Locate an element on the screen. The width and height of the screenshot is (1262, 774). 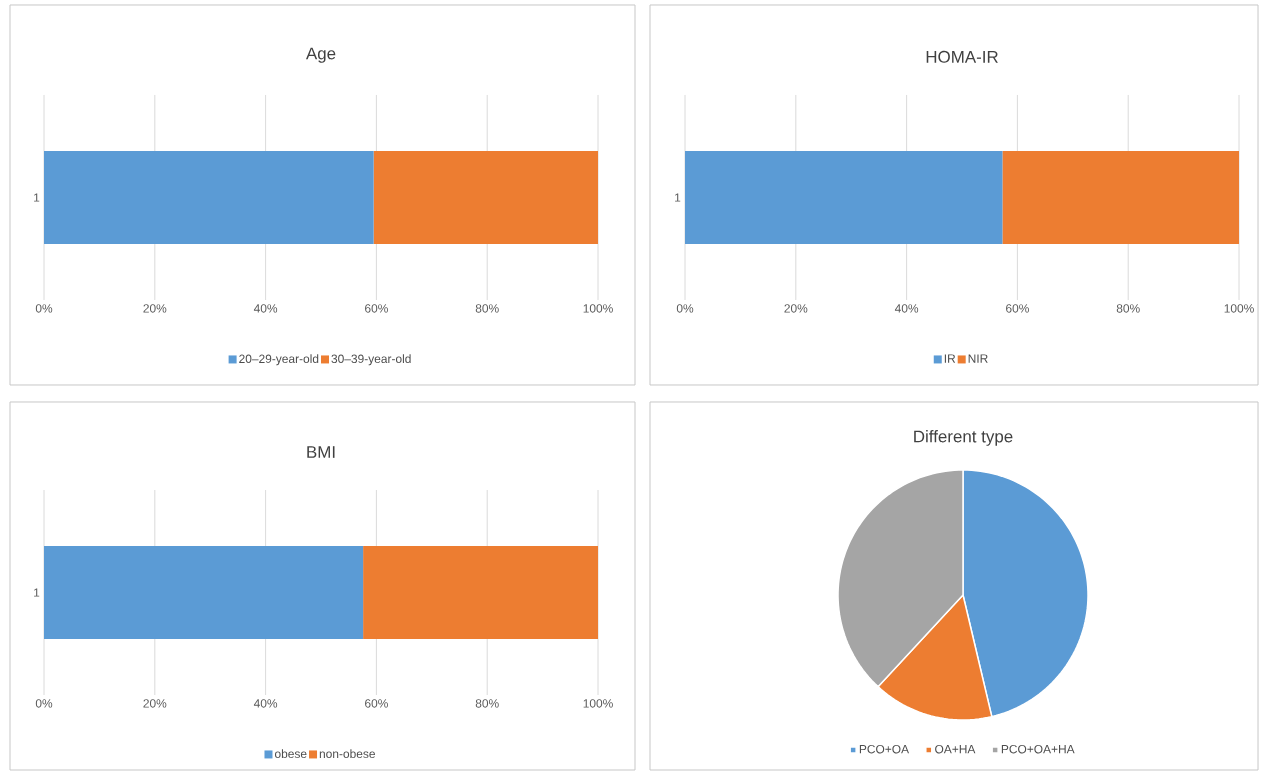
legend-label: IR is located at coordinates (950, 358).